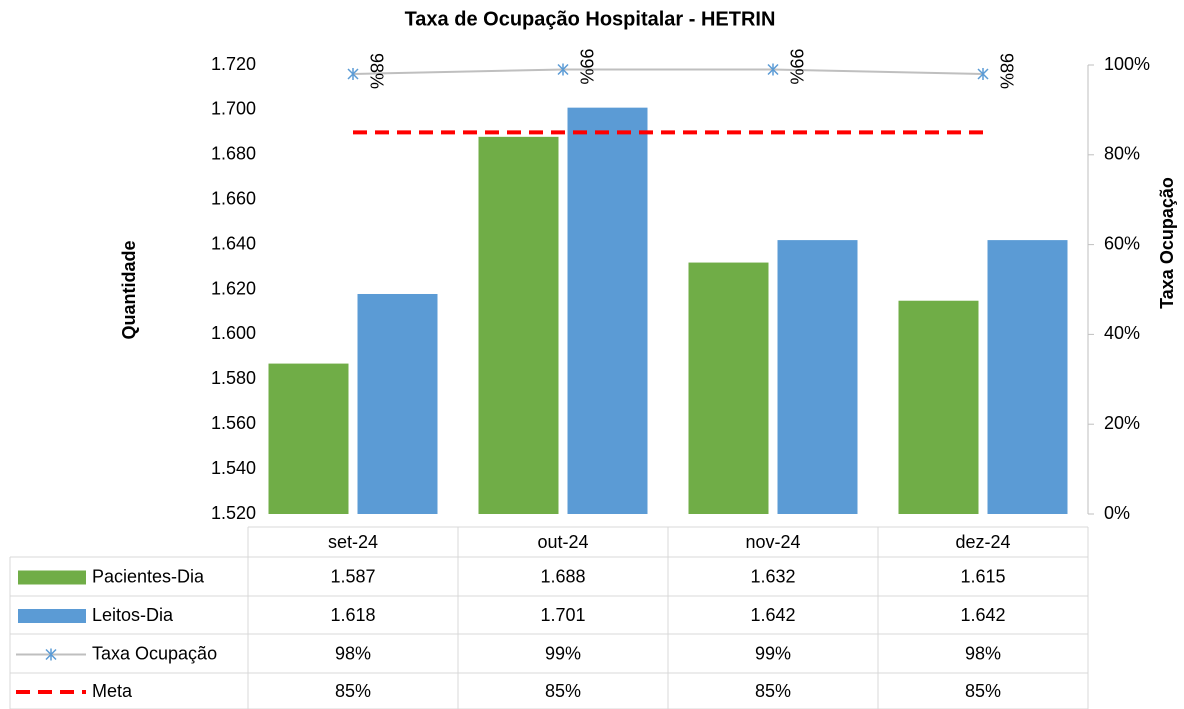  Describe the element at coordinates (233, 154) in the screenshot. I see `y-tick-label: 1.680` at that location.